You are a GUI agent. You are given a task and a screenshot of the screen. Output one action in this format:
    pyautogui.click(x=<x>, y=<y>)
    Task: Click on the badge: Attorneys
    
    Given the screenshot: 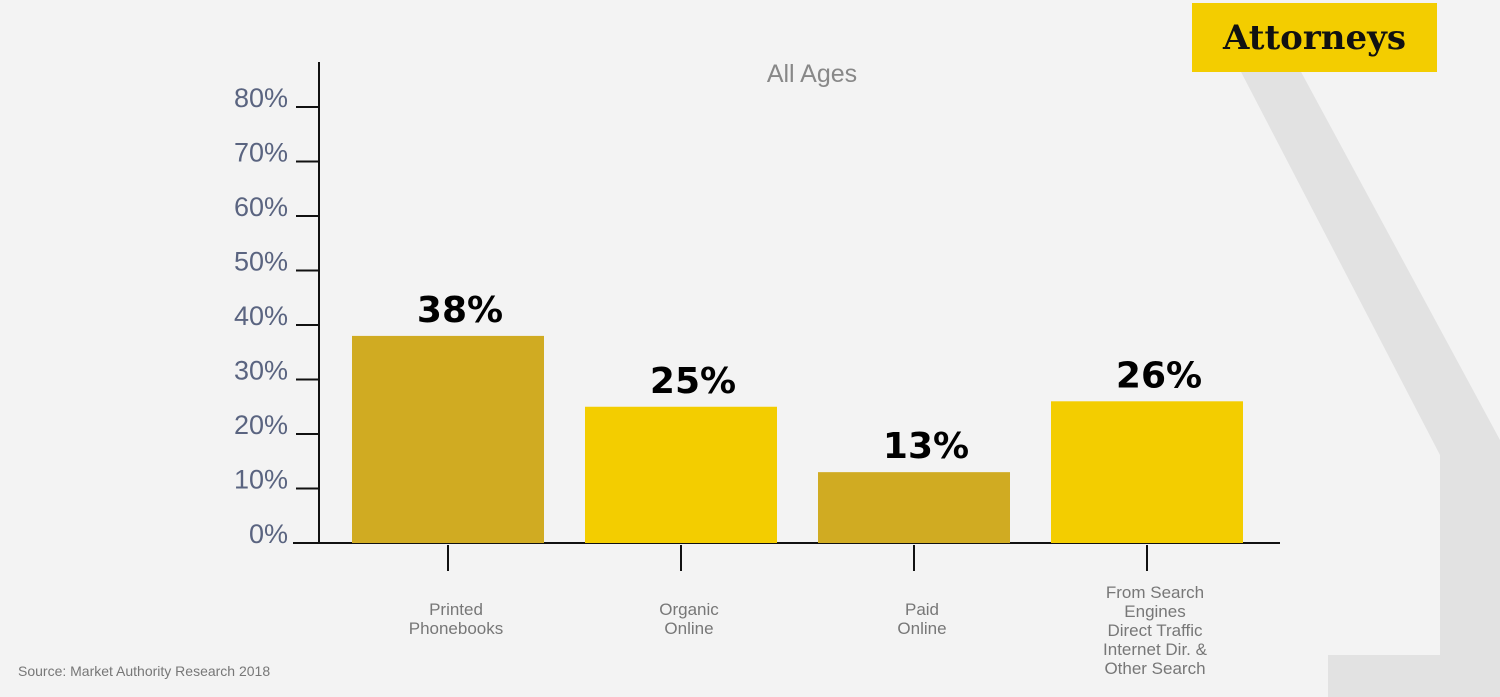 What is the action you would take?
    pyautogui.click(x=1314, y=37)
    